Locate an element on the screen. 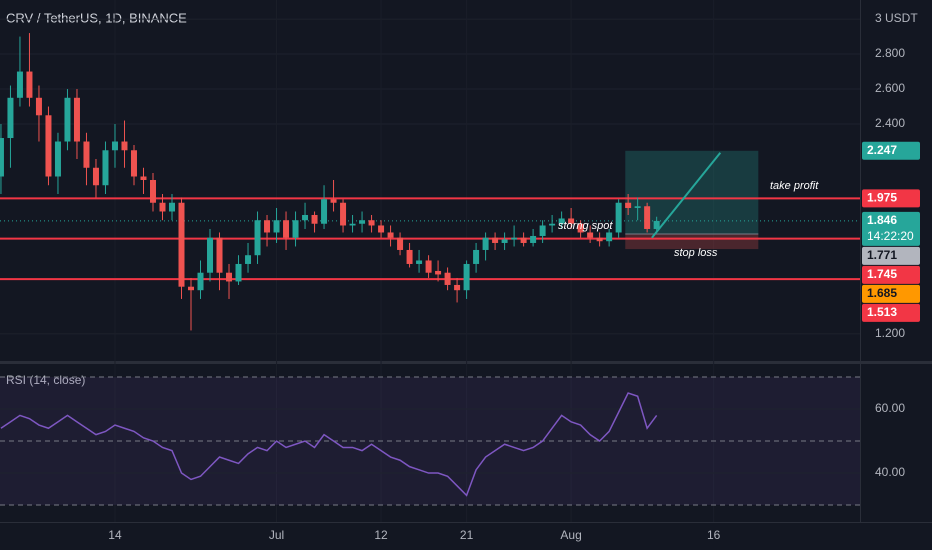  countdown: 14:22:20 is located at coordinates (890, 236).